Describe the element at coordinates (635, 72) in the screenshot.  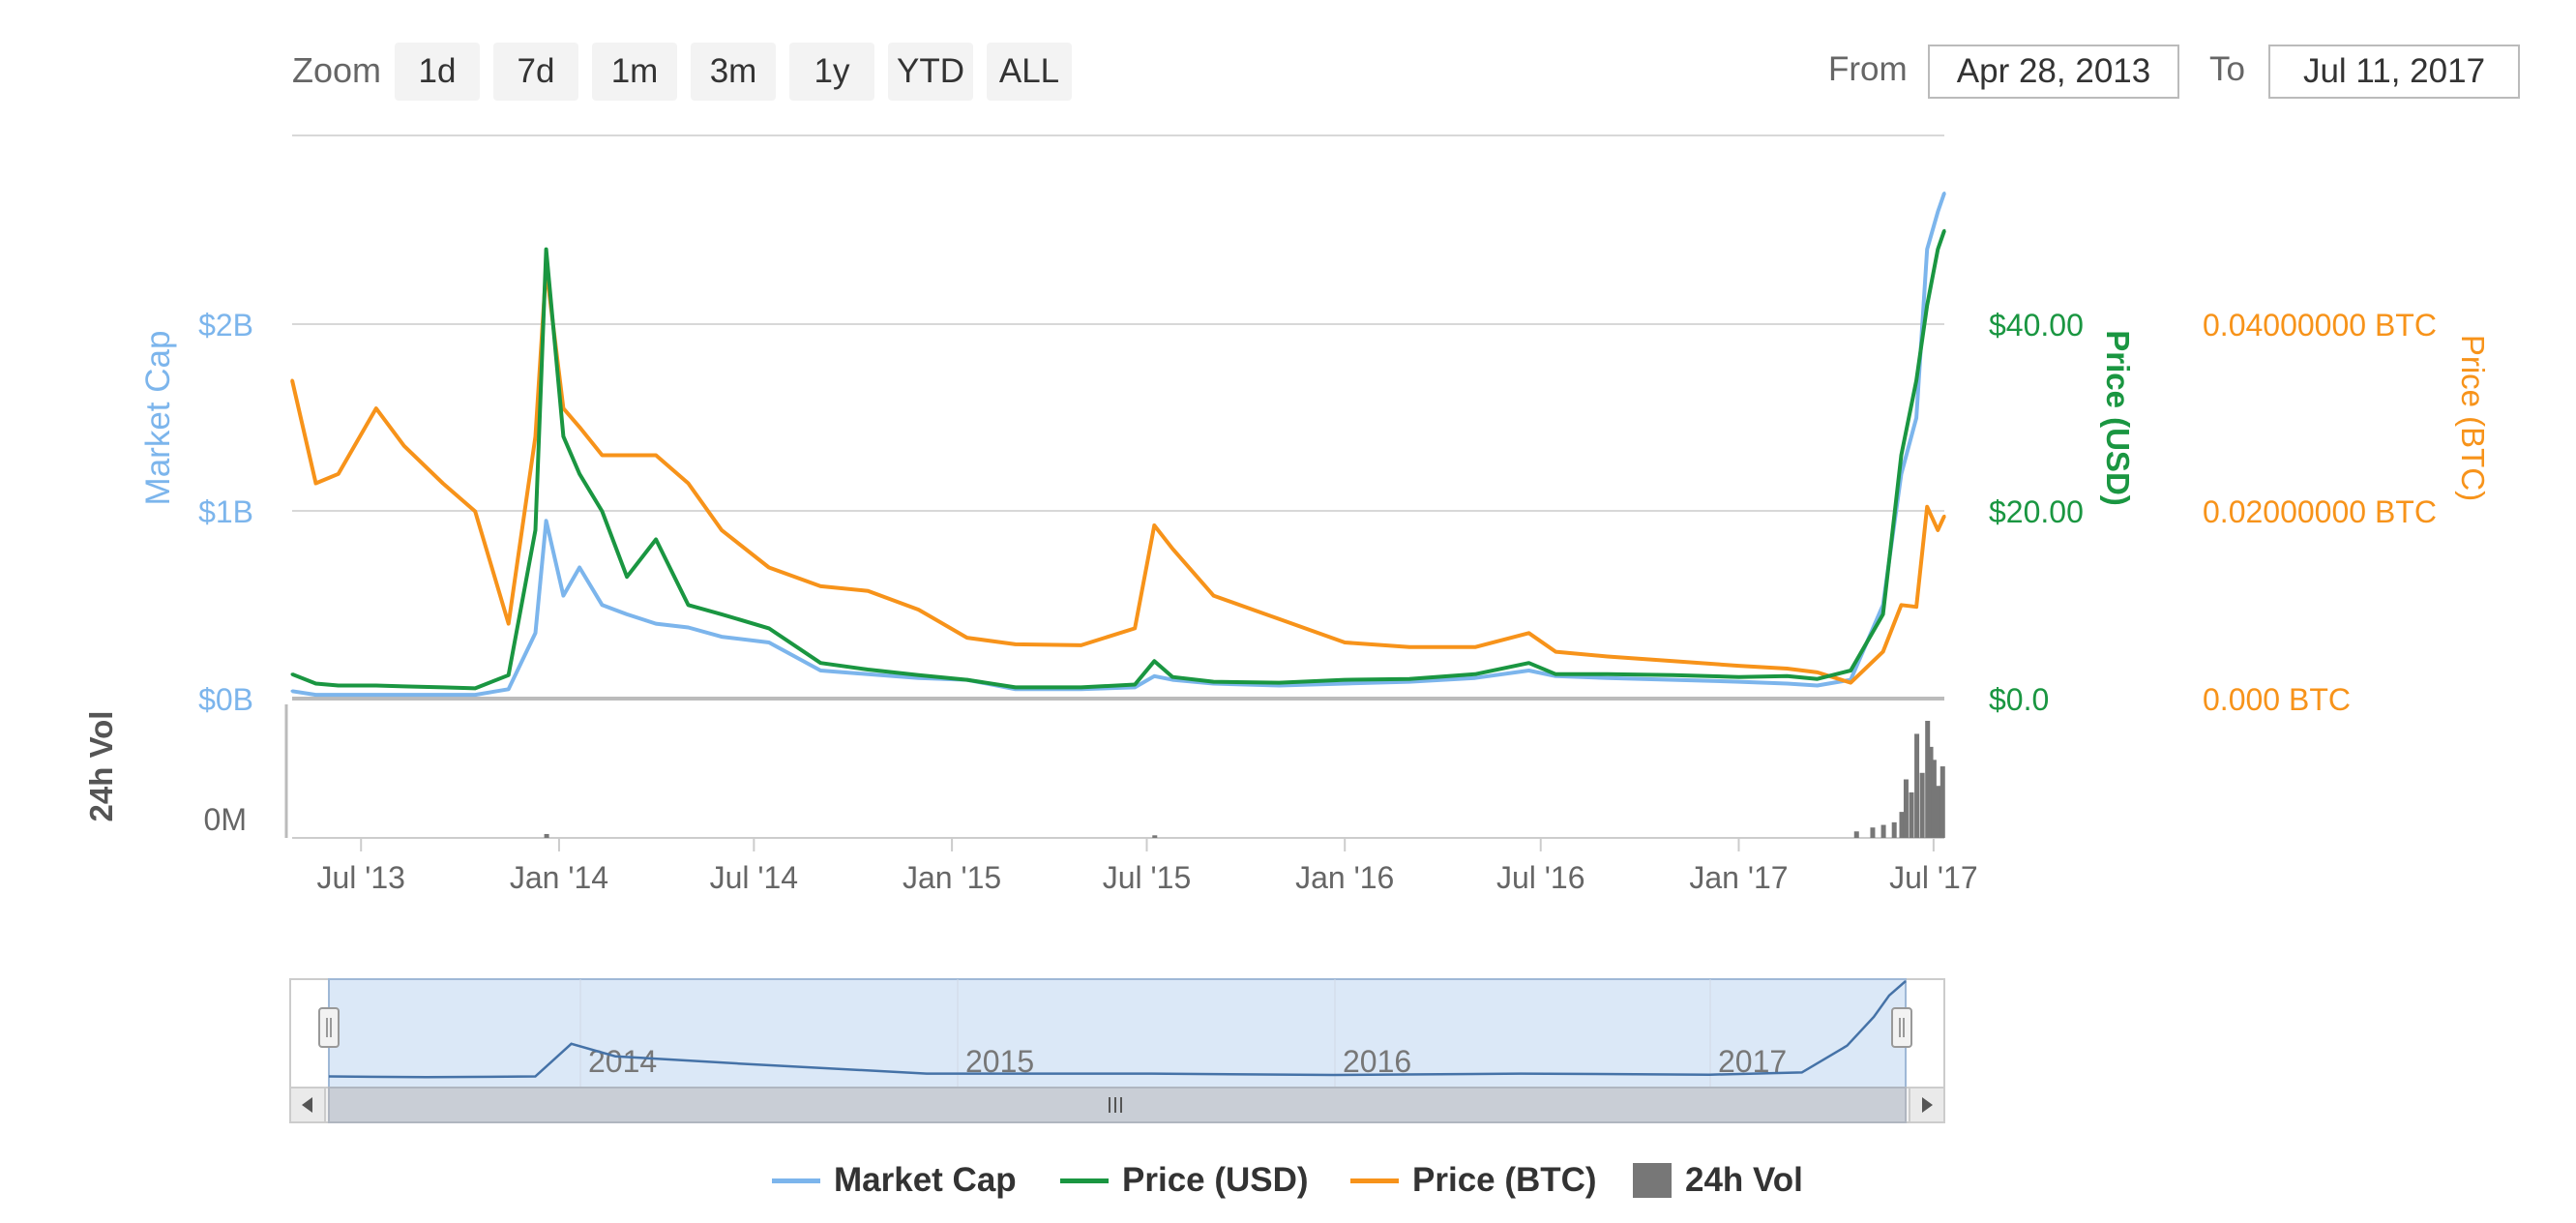
I see `zoom-1m-button: 1m` at that location.